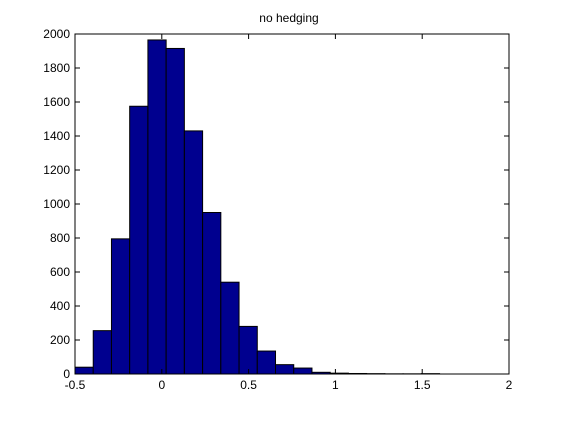 The image size is (564, 424). Describe the element at coordinates (66, 374) in the screenshot. I see `y-tick-label: 0` at that location.